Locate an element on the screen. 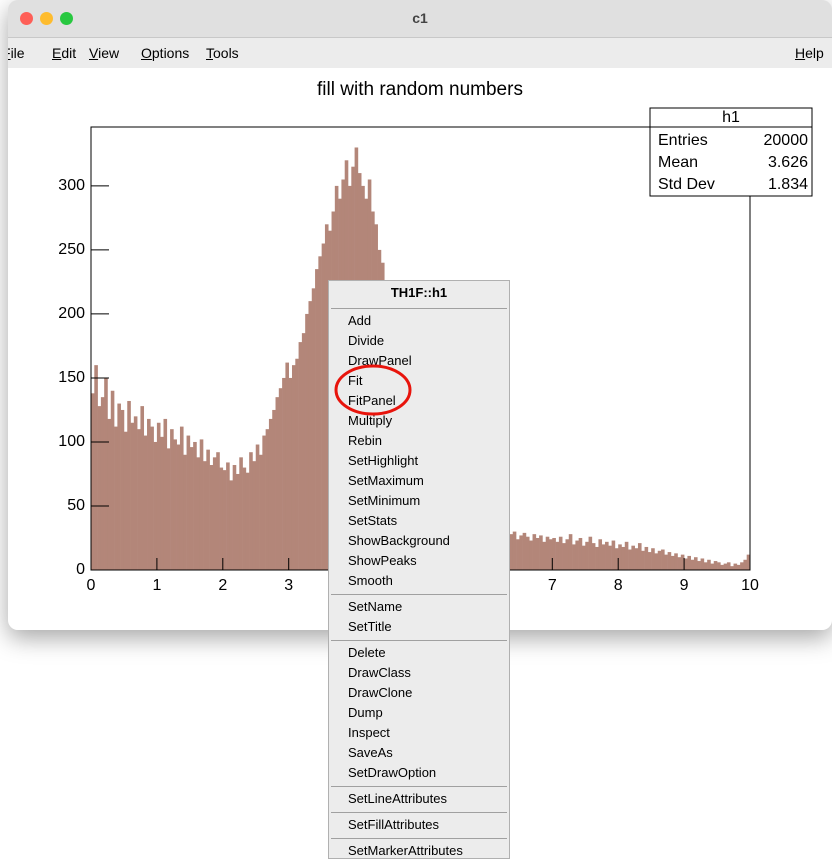 This screenshot has width=832, height=861. menu-item: Inspect is located at coordinates (369, 732).